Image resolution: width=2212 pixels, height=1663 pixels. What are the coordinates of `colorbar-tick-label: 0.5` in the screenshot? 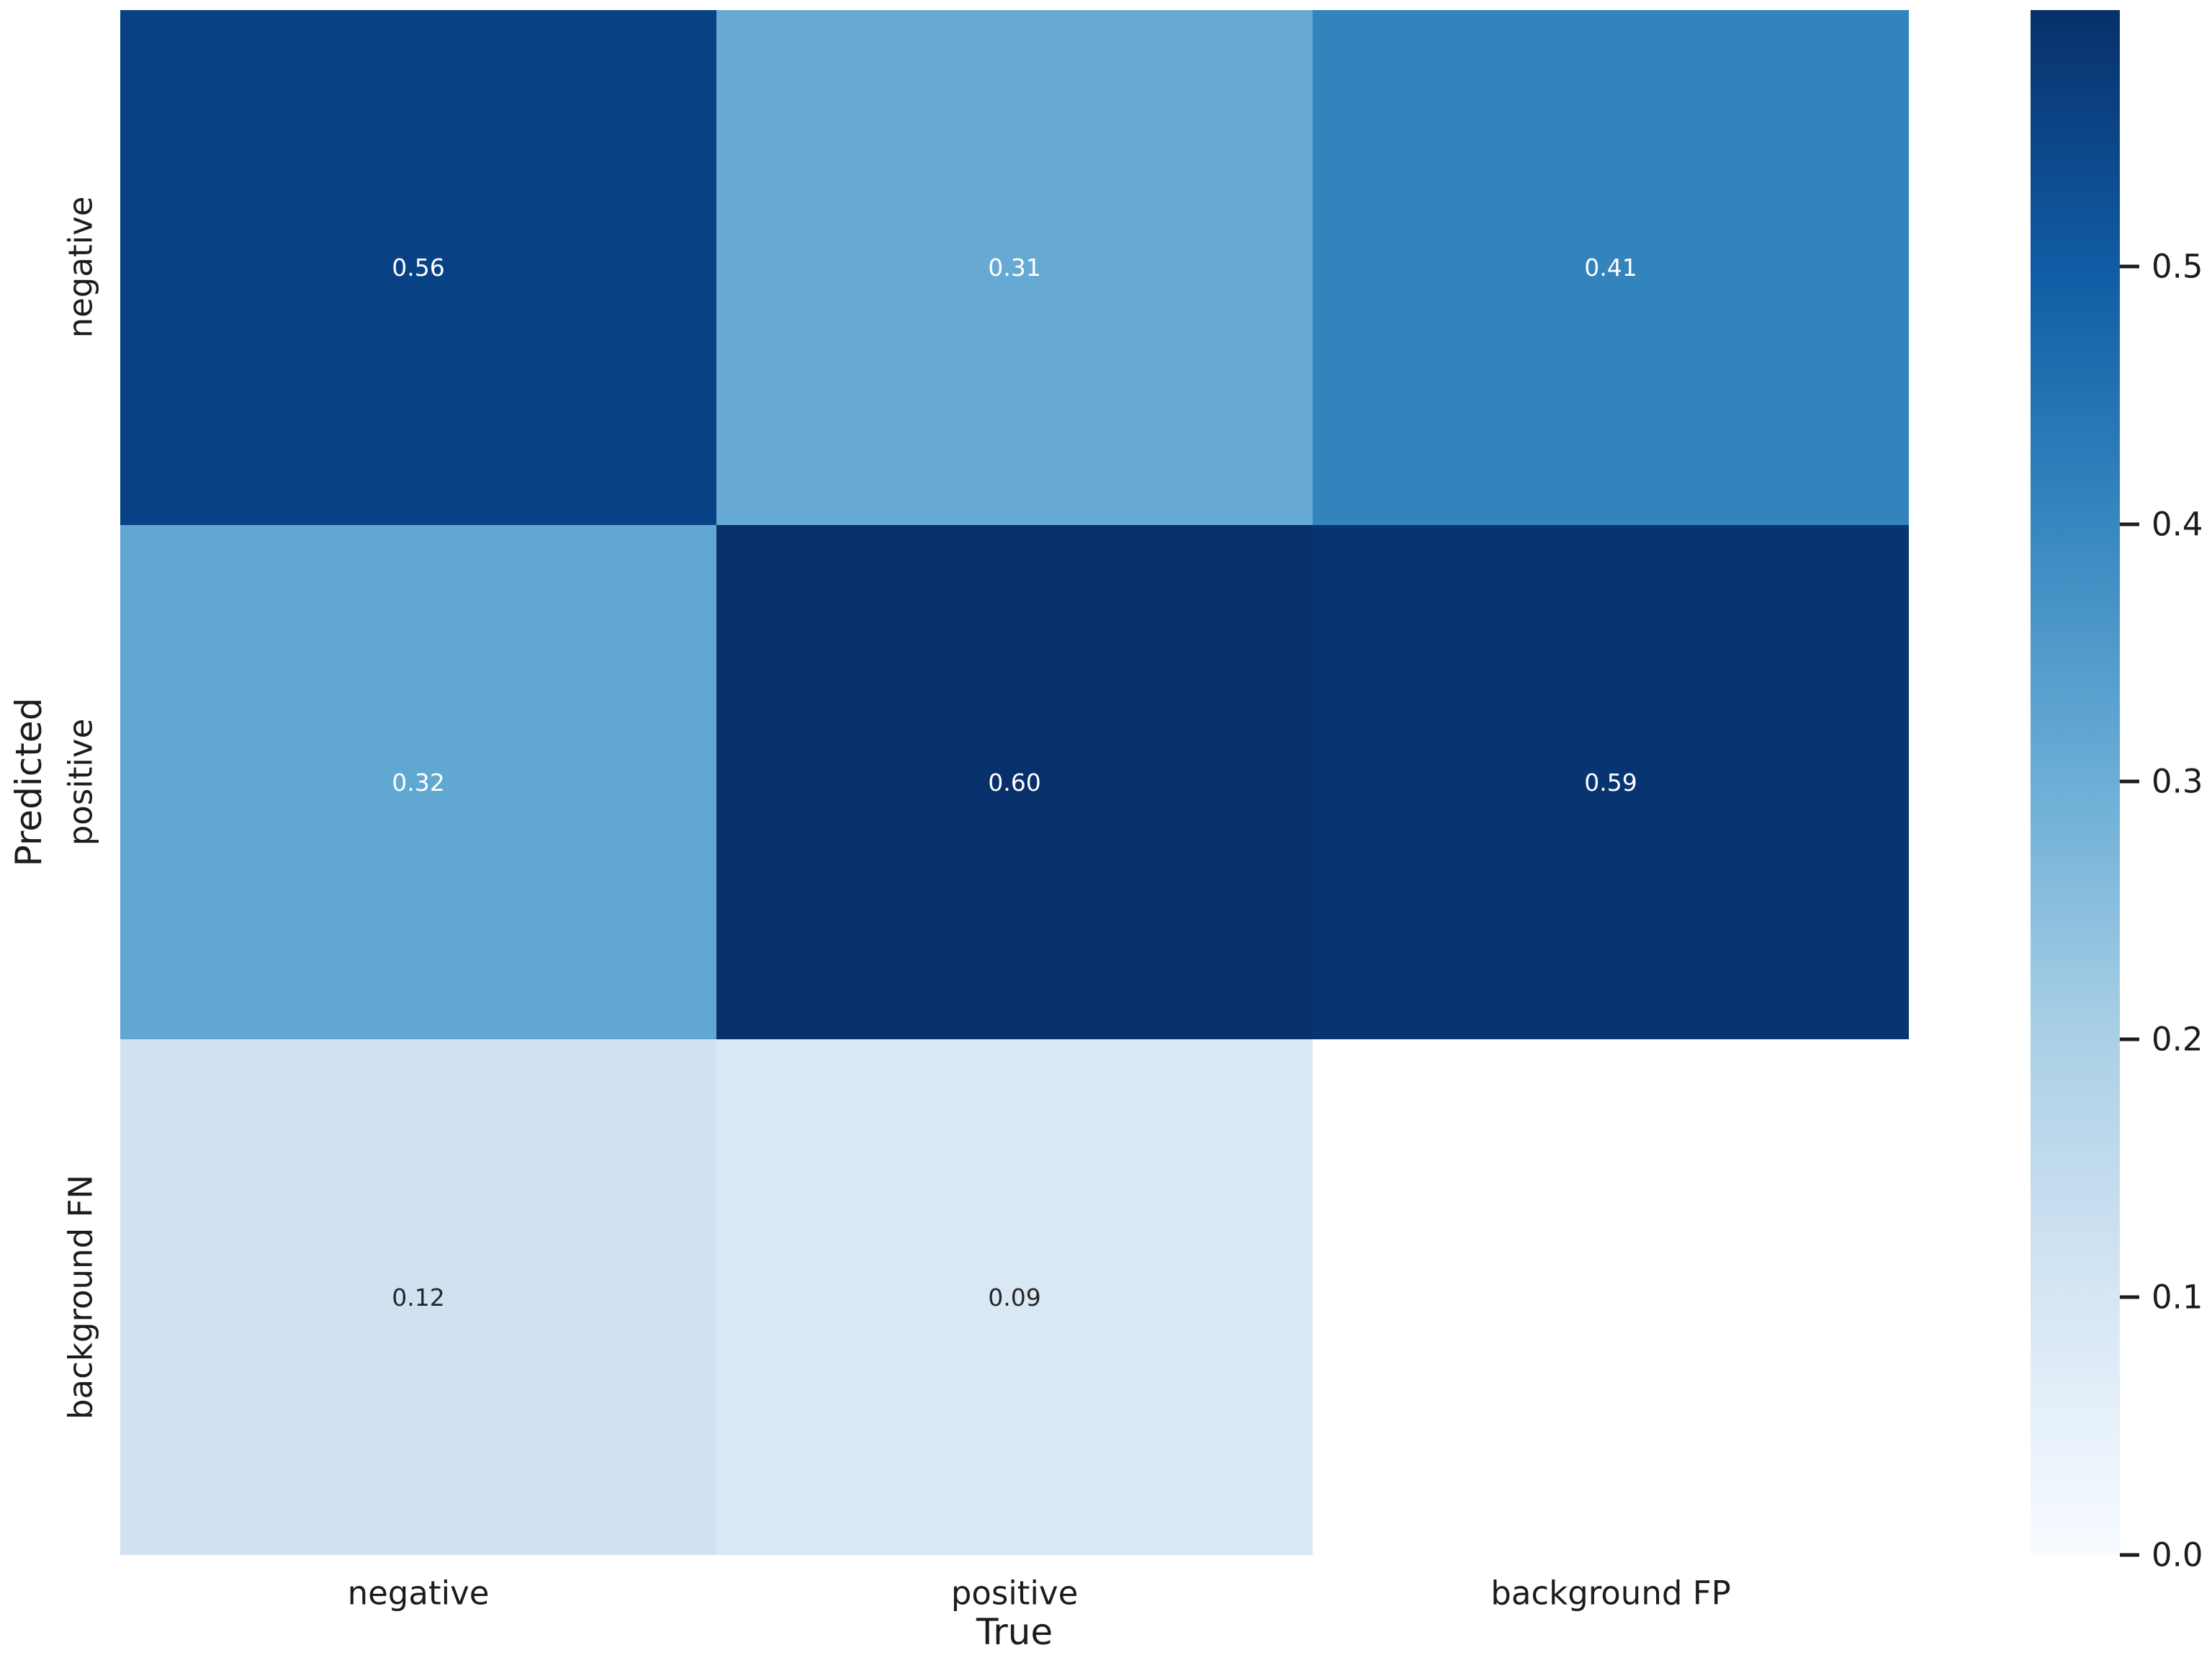 It's located at (2177, 267).